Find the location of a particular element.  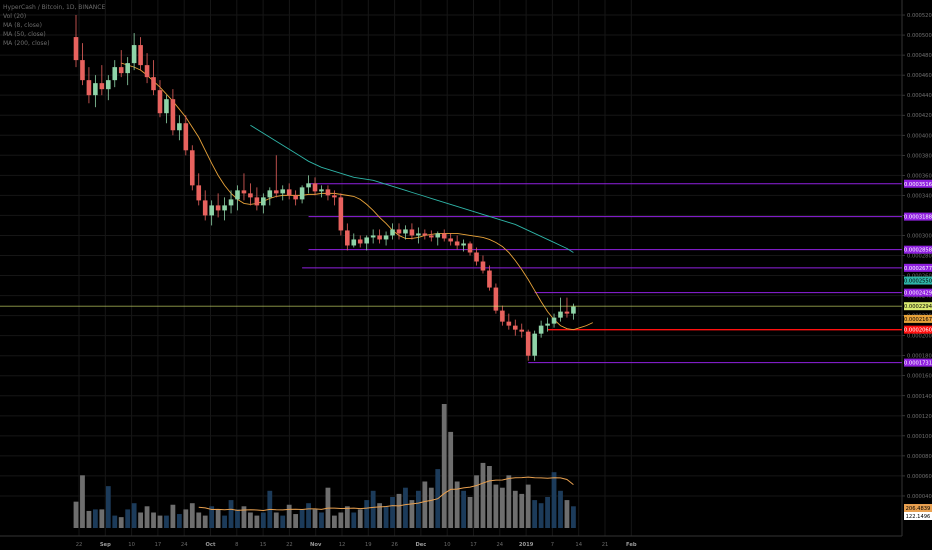

legend-title: HyperCash / Bitcoin, 1D, BINANCE is located at coordinates (54, 7).